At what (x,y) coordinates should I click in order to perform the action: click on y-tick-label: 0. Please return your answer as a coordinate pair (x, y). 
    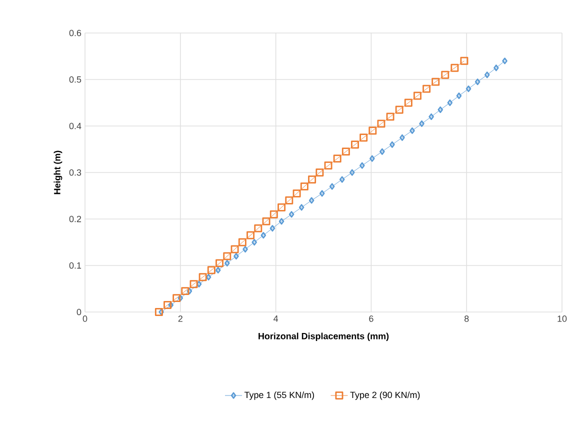
    Looking at the image, I should click on (79, 312).